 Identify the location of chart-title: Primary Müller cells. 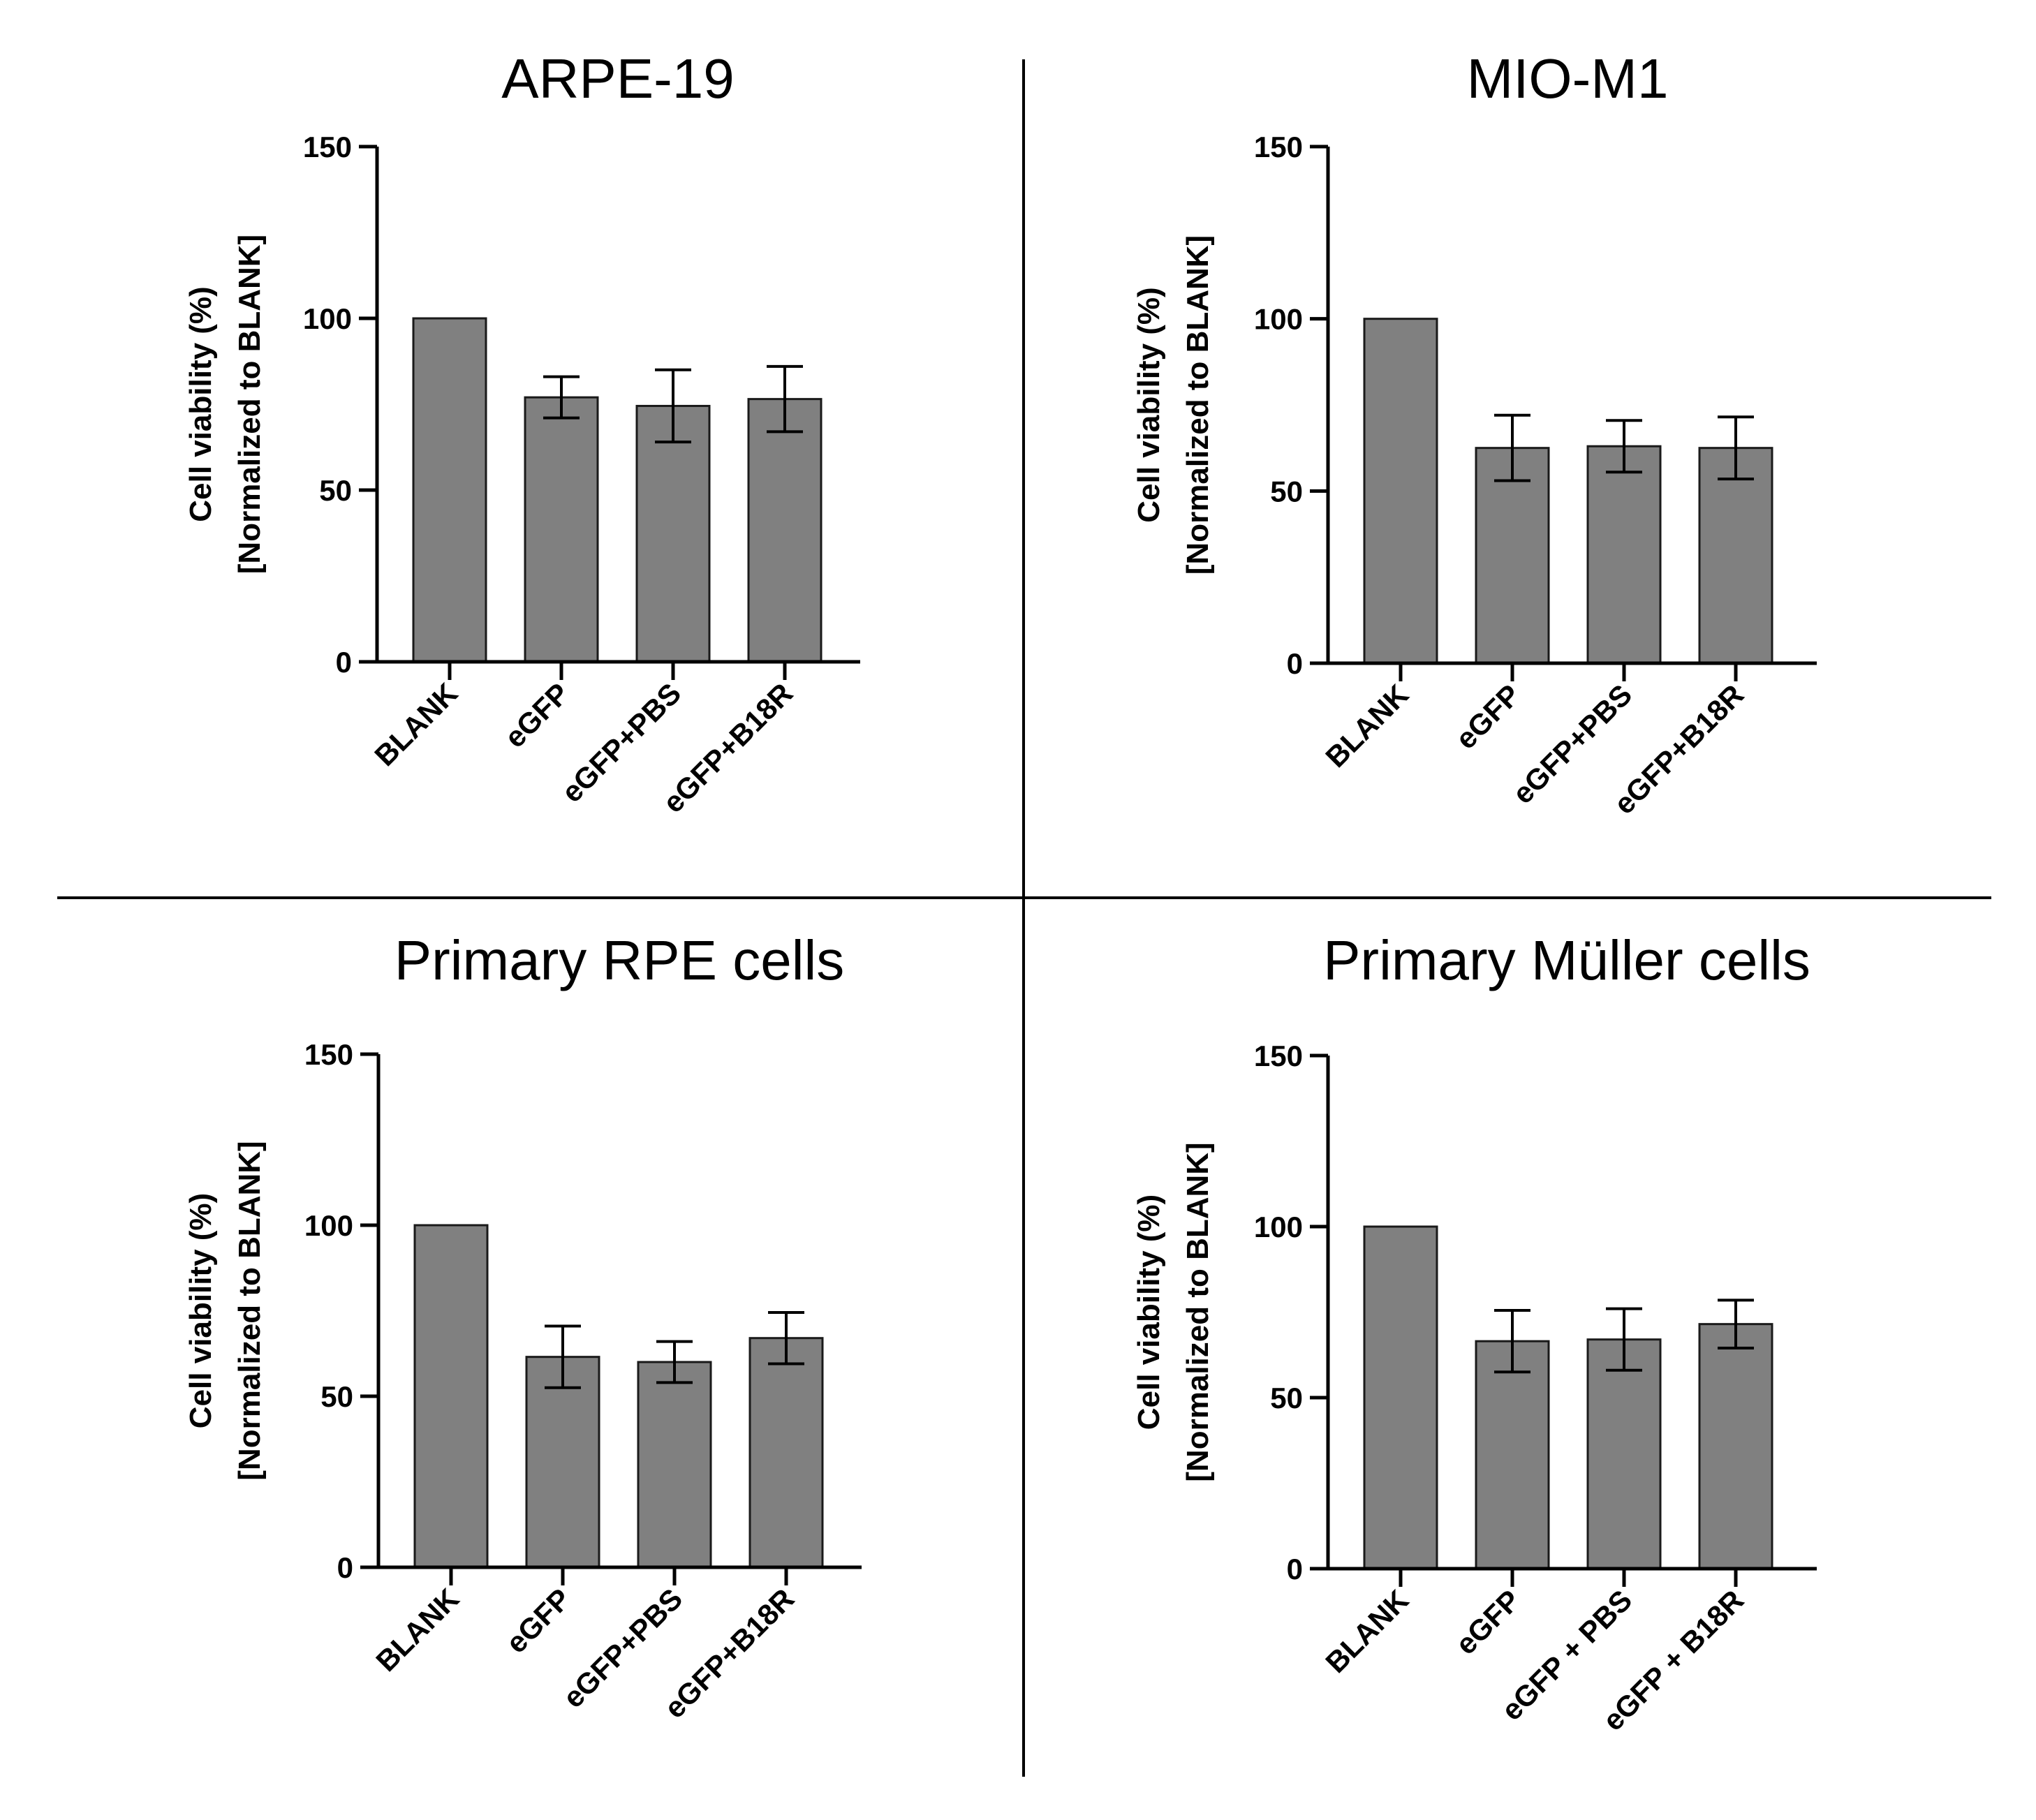
(1566, 960).